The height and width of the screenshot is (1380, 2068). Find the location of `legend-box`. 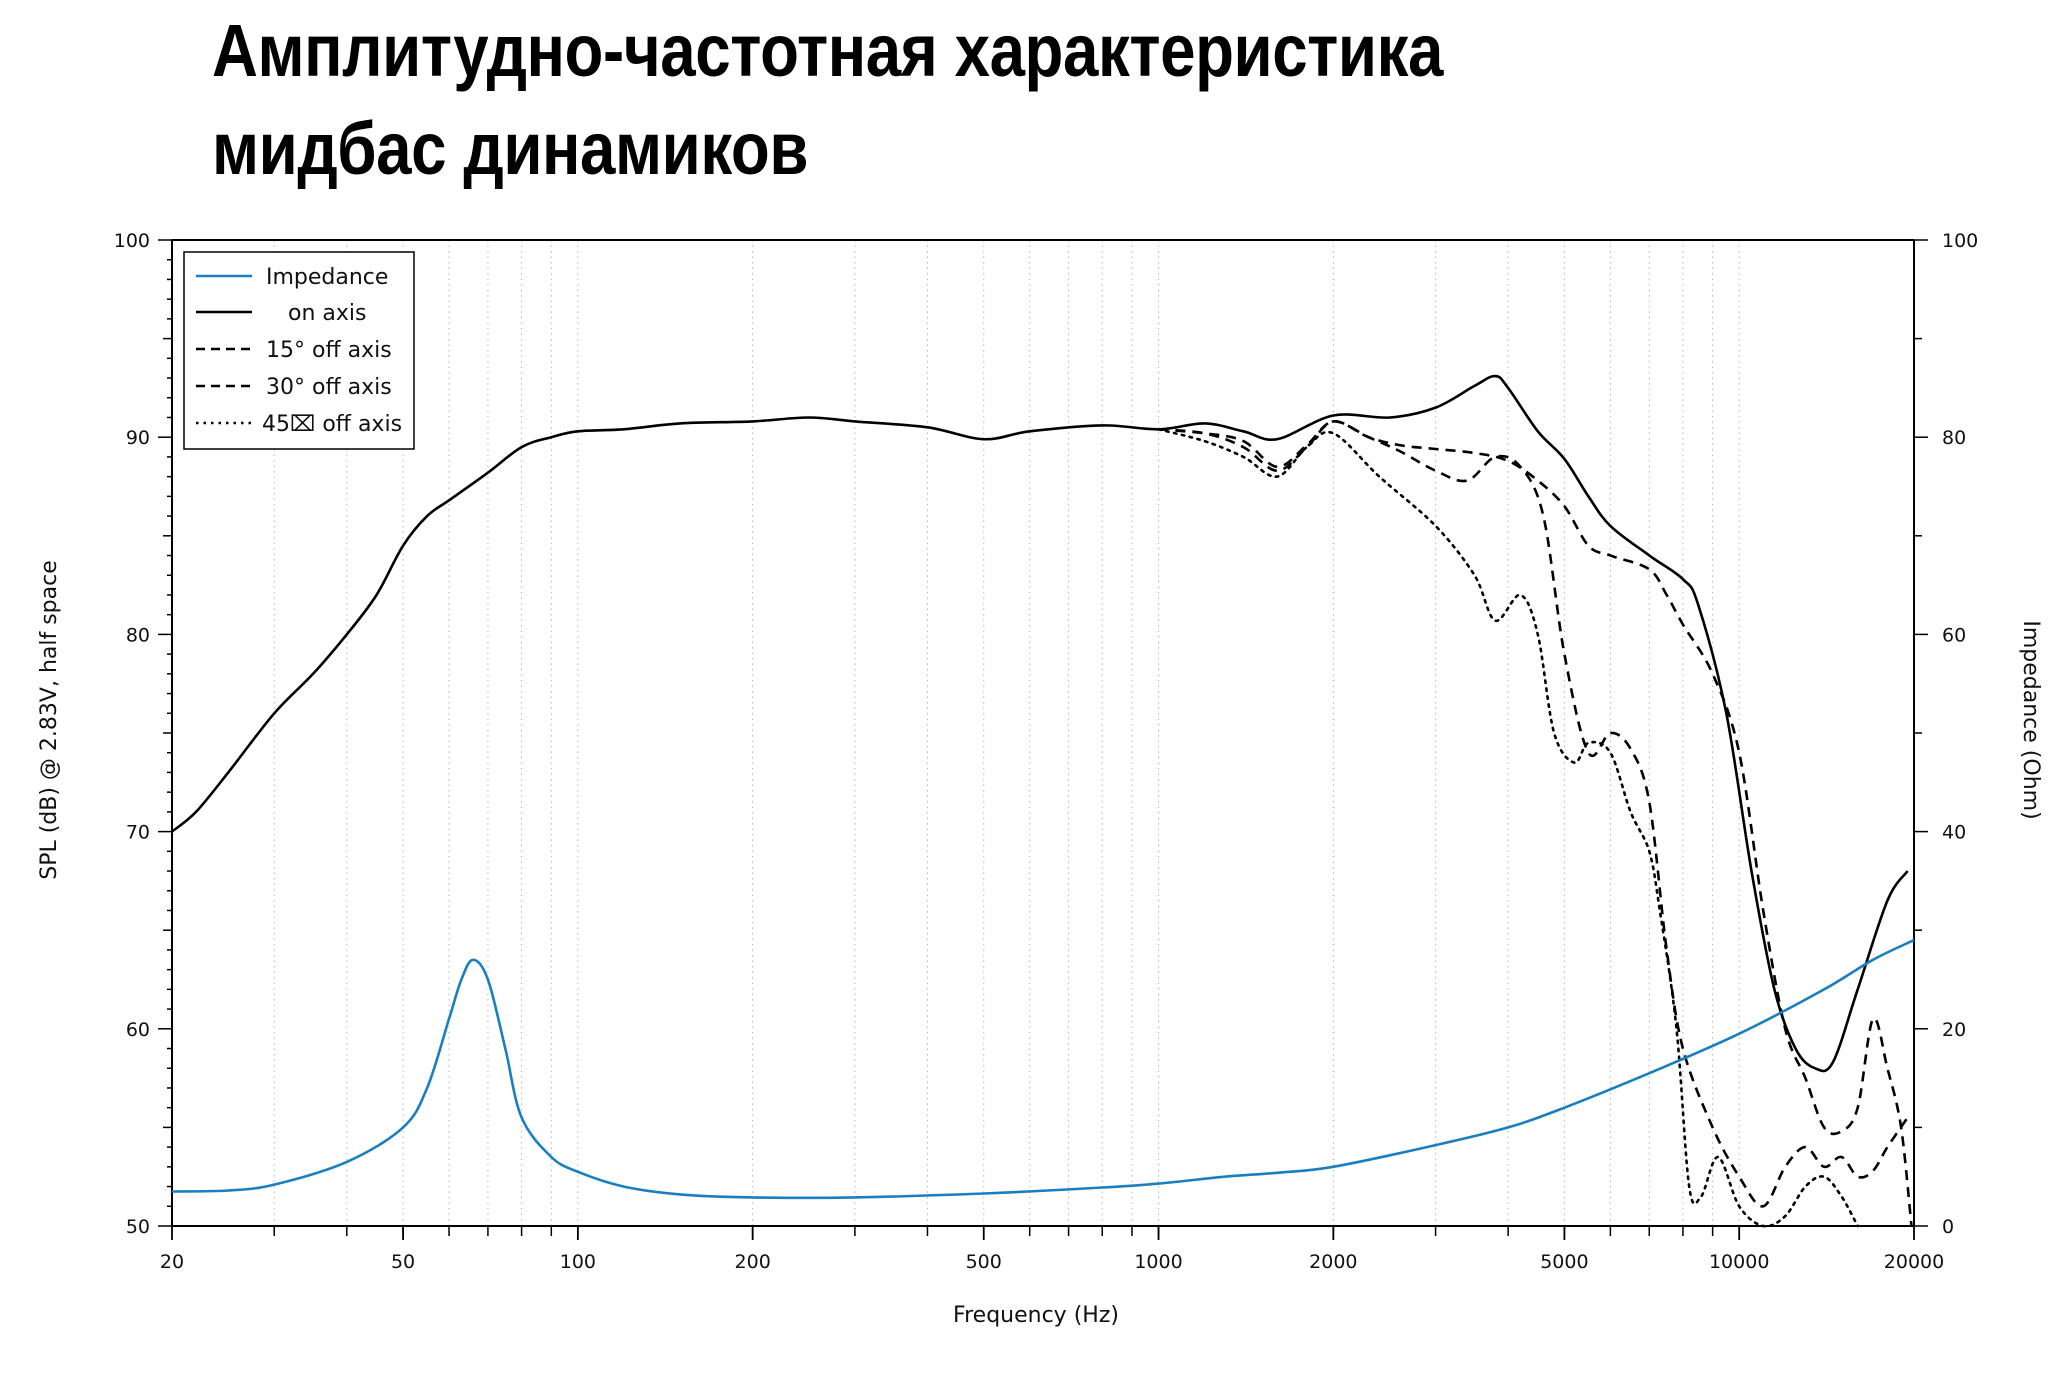

legend-box is located at coordinates (299, 350).